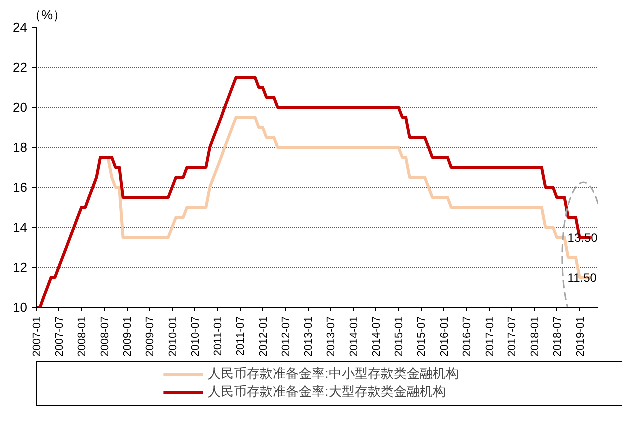  I want to click on x-tick-label: 2007-07, so click(60, 336).